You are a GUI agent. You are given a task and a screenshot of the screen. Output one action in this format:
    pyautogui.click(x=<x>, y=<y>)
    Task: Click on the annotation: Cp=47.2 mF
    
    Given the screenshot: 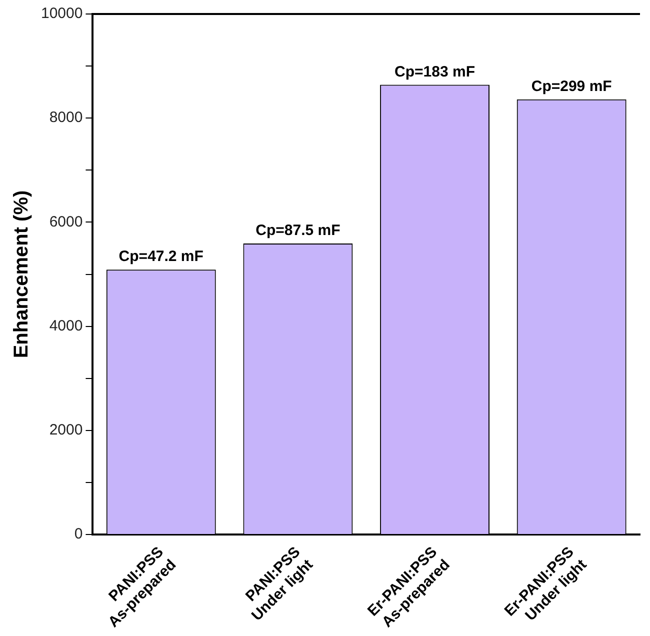 What is the action you would take?
    pyautogui.click(x=161, y=257)
    